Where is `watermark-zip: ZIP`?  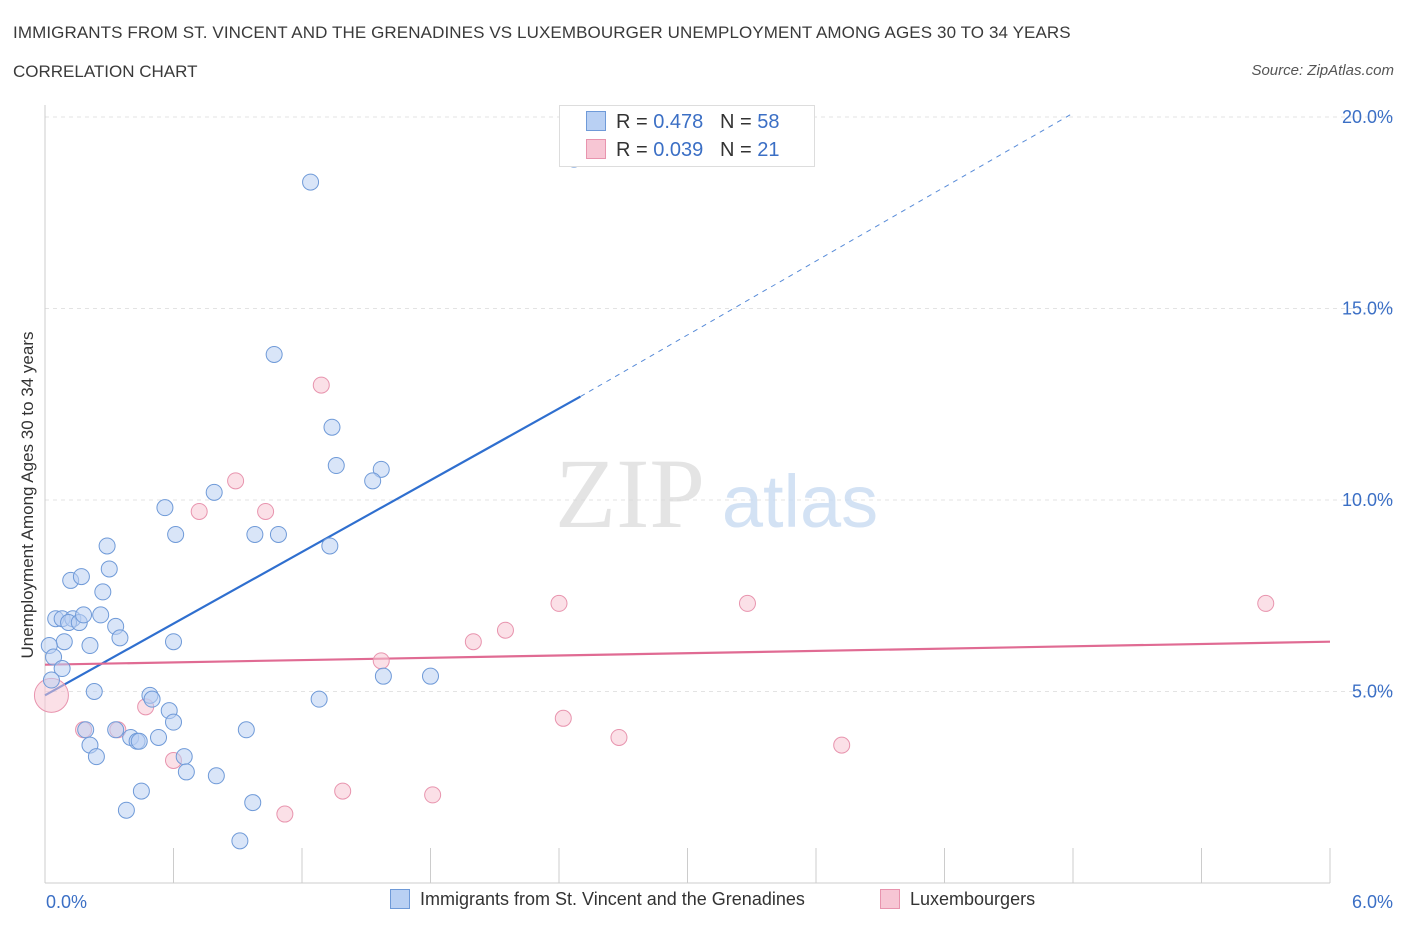
watermark-zip: ZIP is located at coordinates (630, 493).